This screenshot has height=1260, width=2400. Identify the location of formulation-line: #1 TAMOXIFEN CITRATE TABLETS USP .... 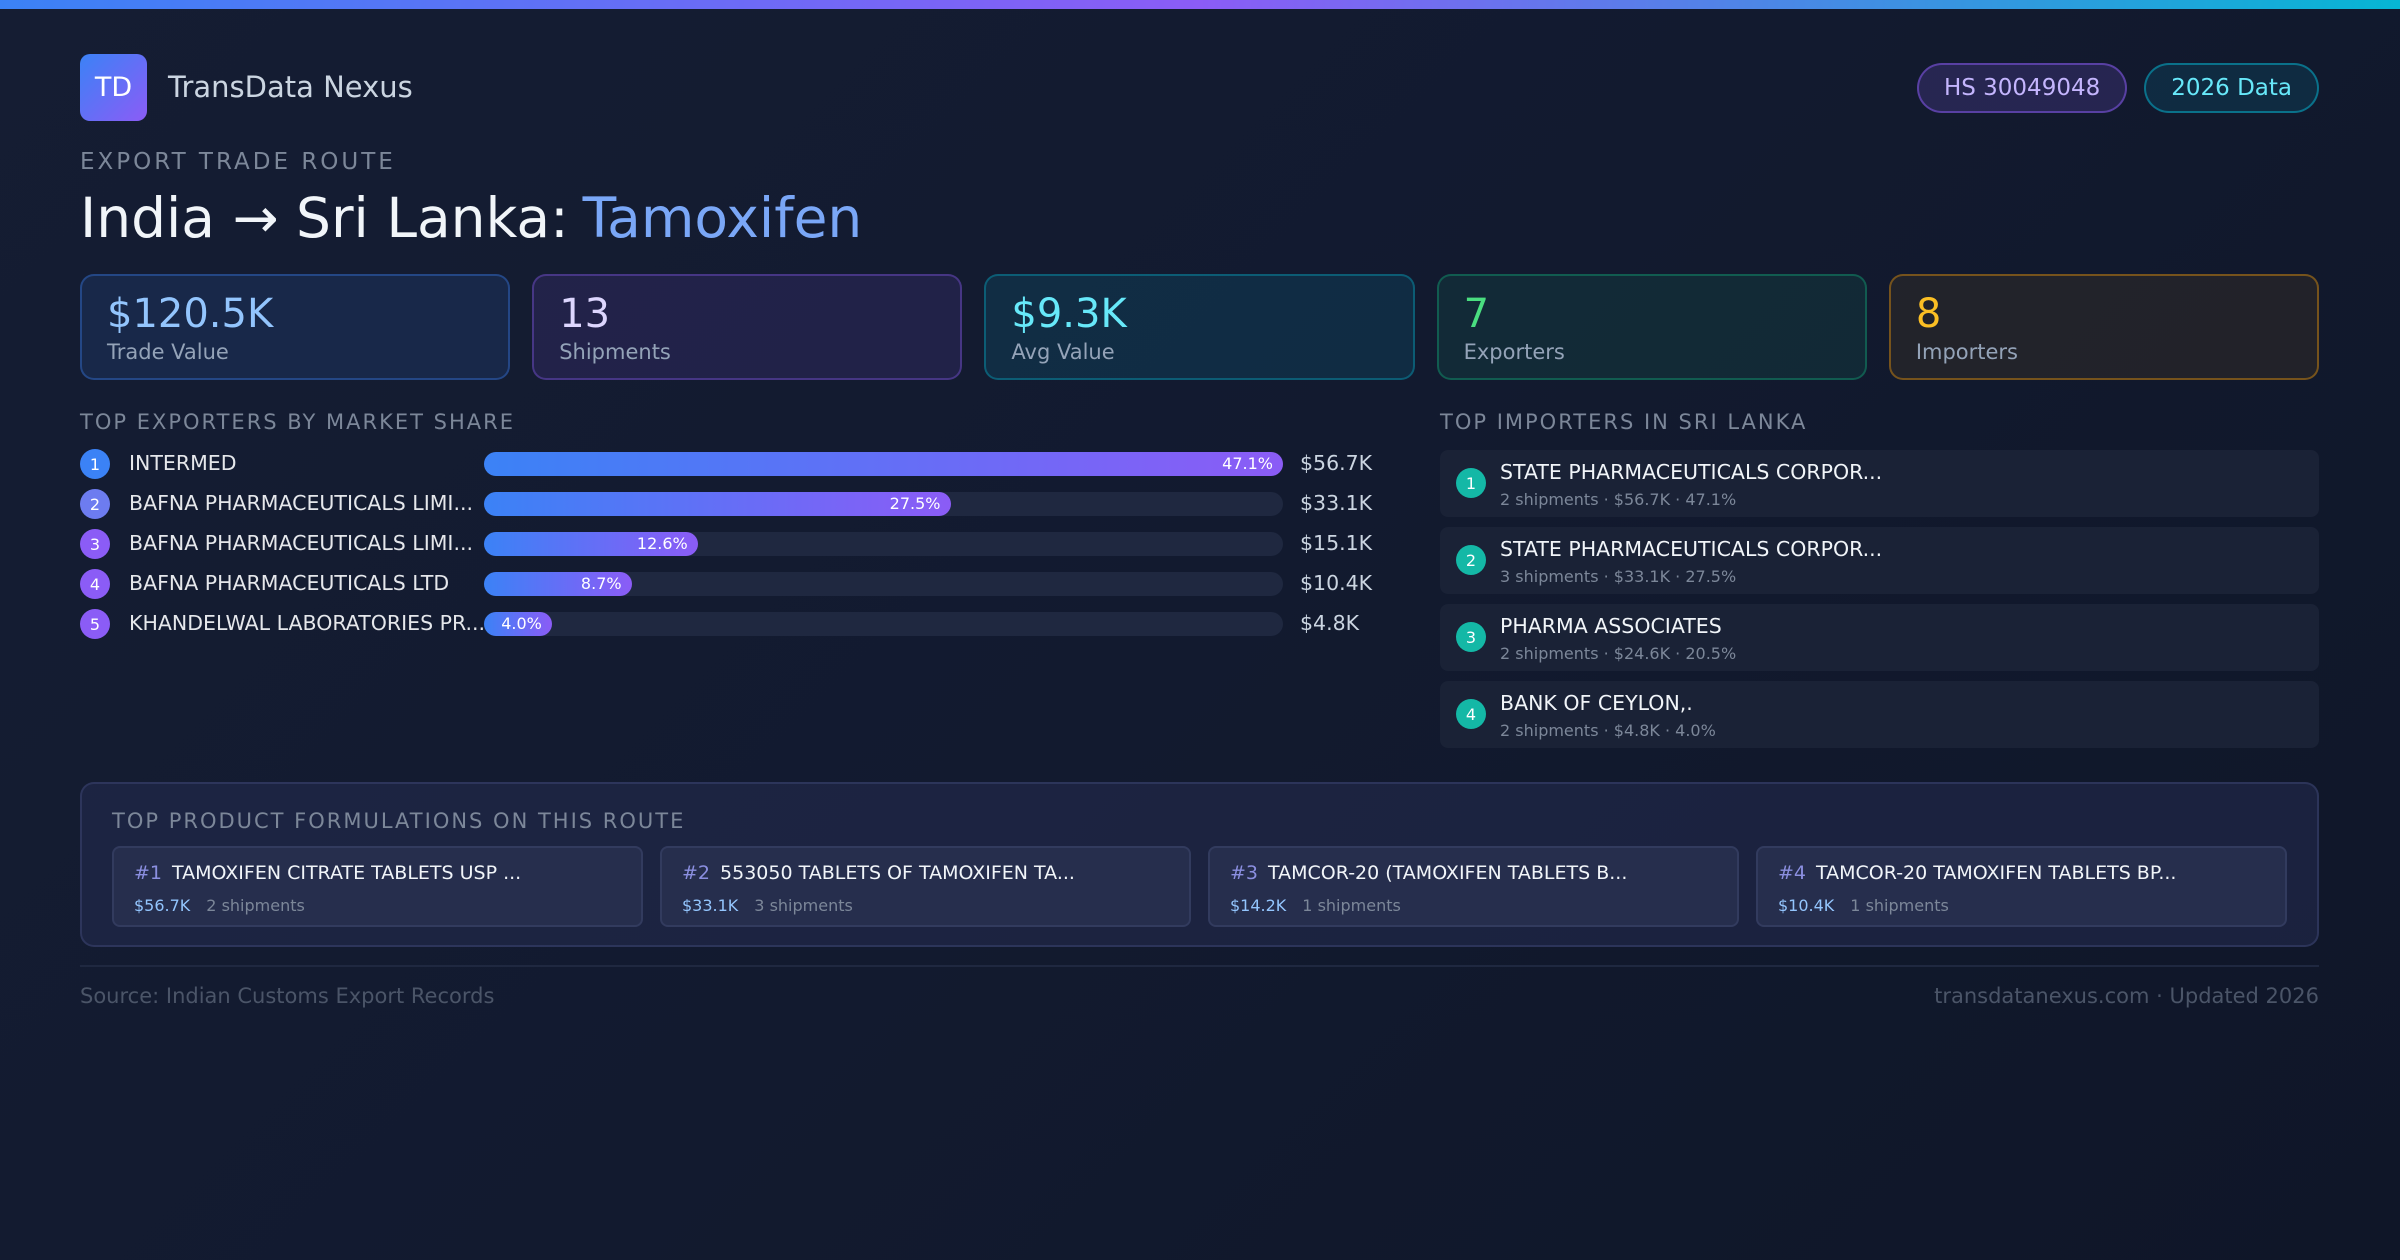
(377, 873).